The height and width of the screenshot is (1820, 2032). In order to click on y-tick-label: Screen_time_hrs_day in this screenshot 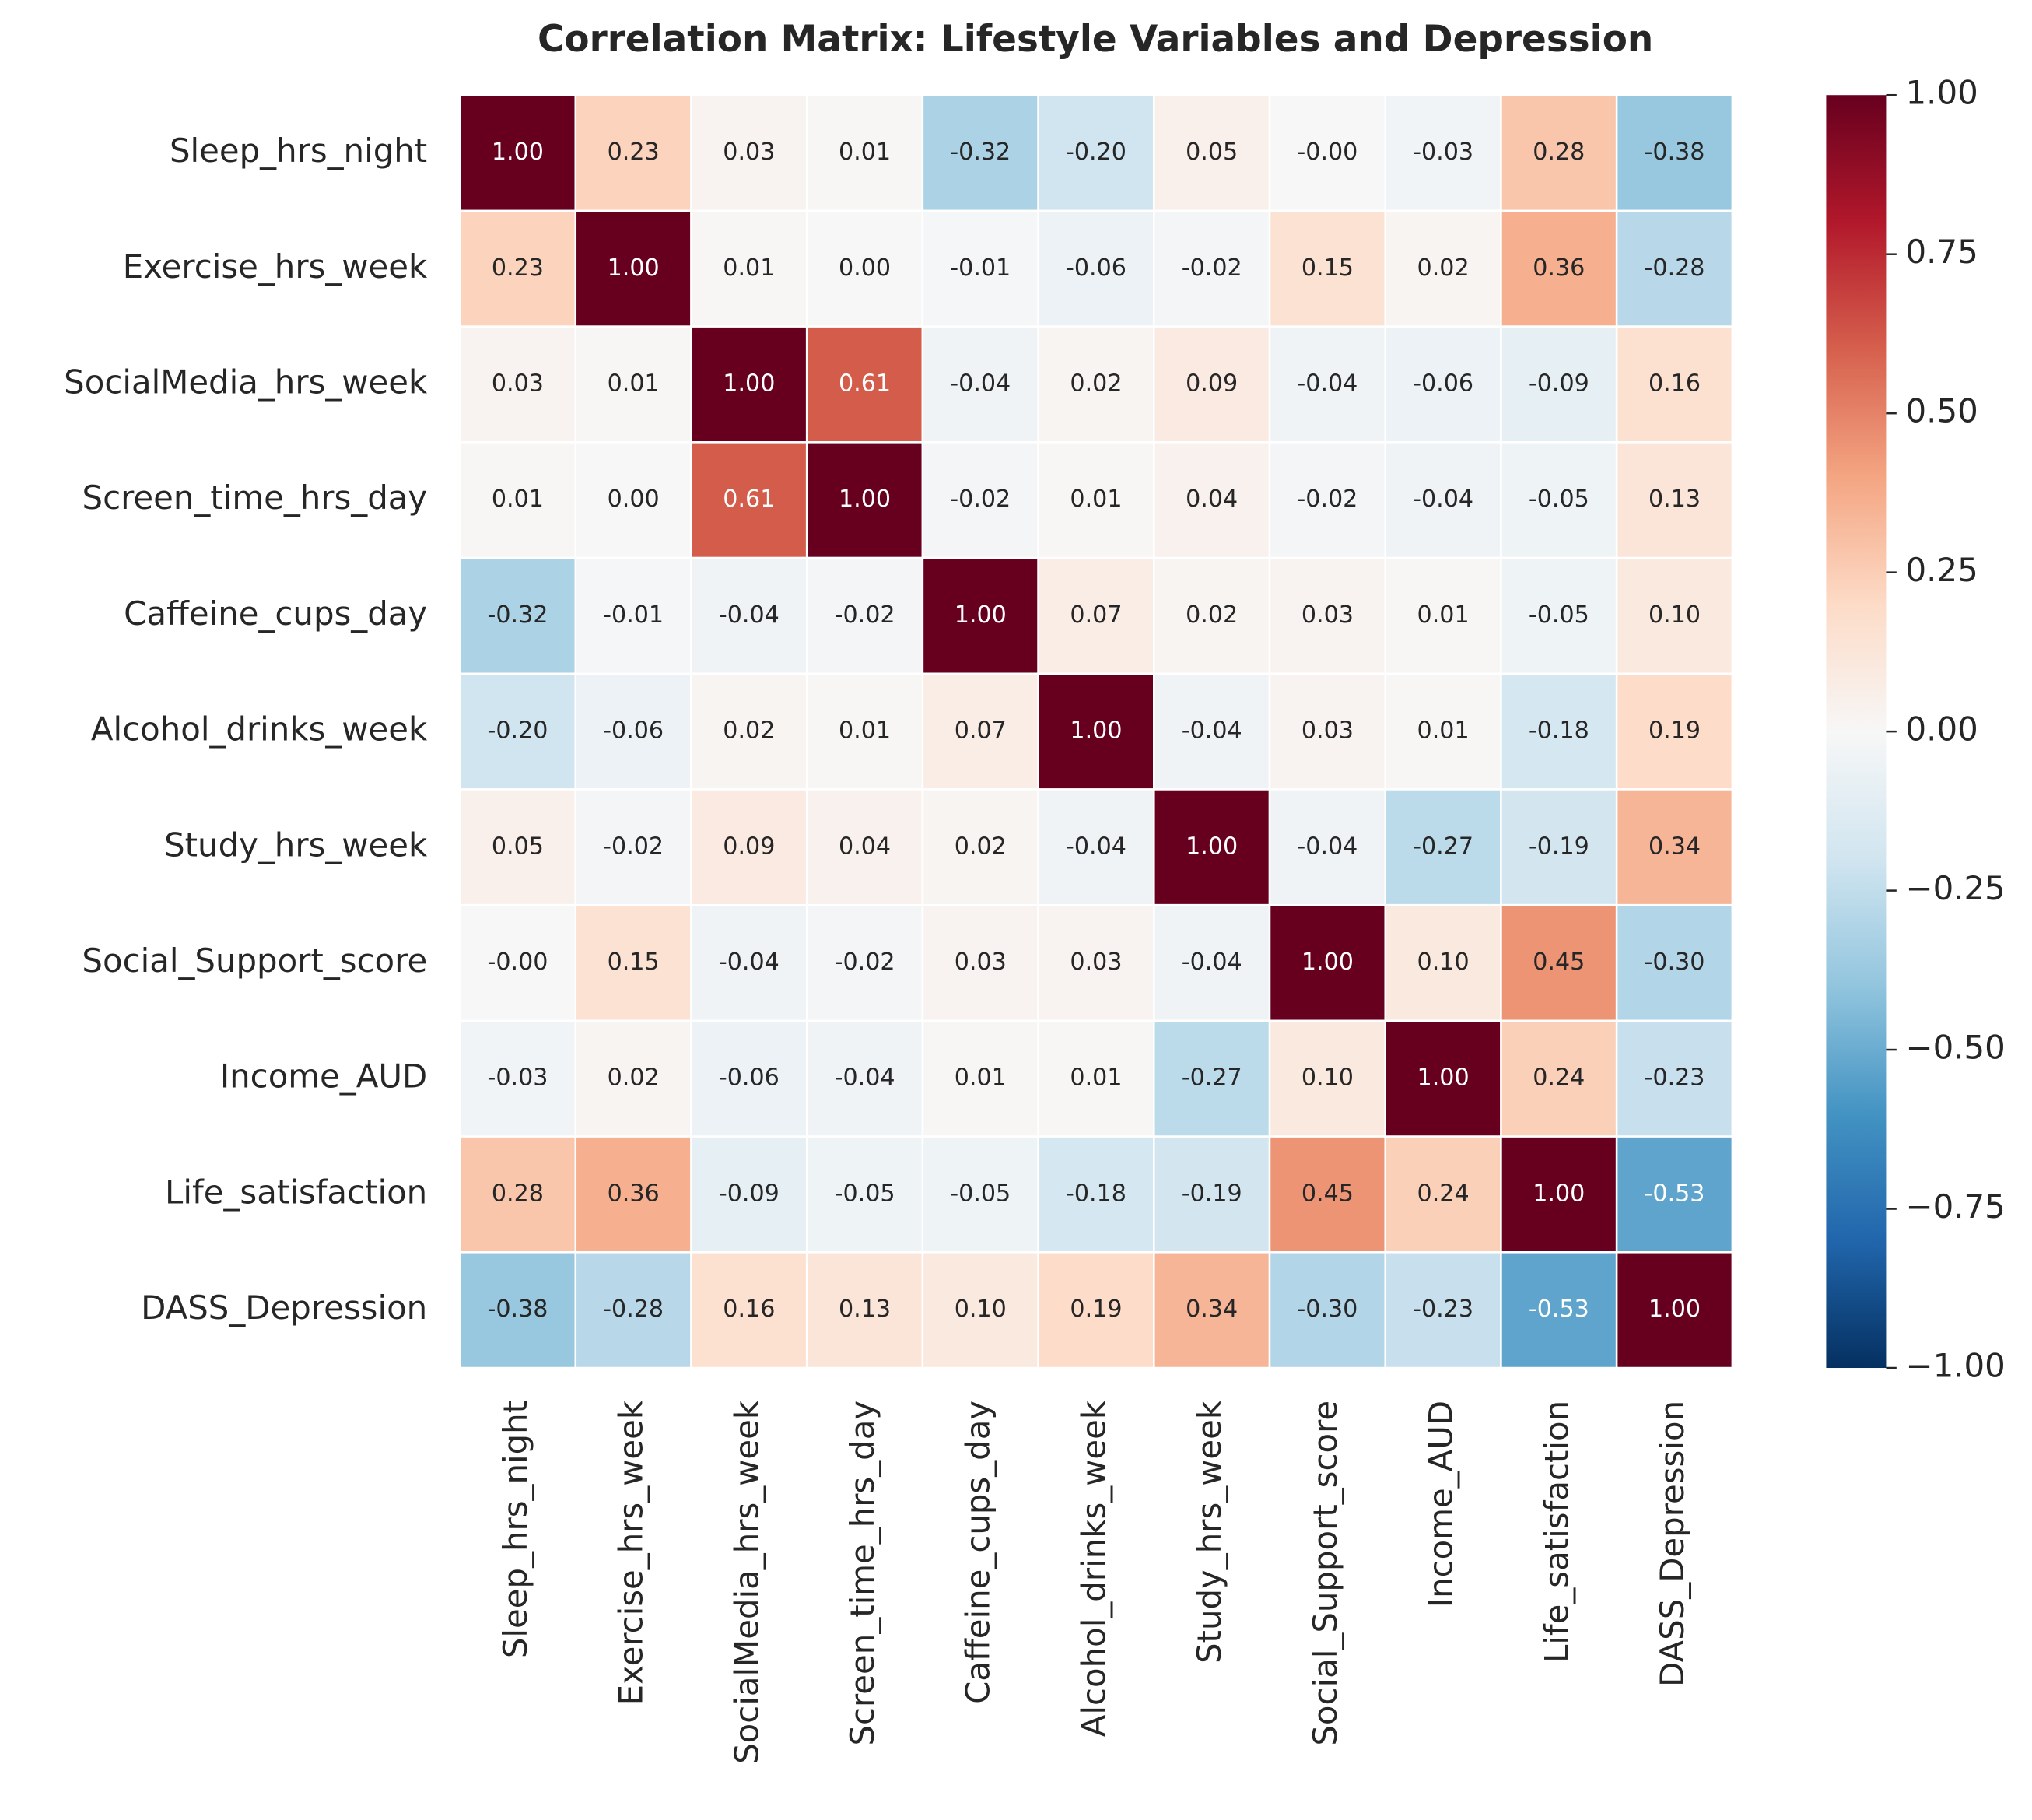, I will do `click(255, 498)`.